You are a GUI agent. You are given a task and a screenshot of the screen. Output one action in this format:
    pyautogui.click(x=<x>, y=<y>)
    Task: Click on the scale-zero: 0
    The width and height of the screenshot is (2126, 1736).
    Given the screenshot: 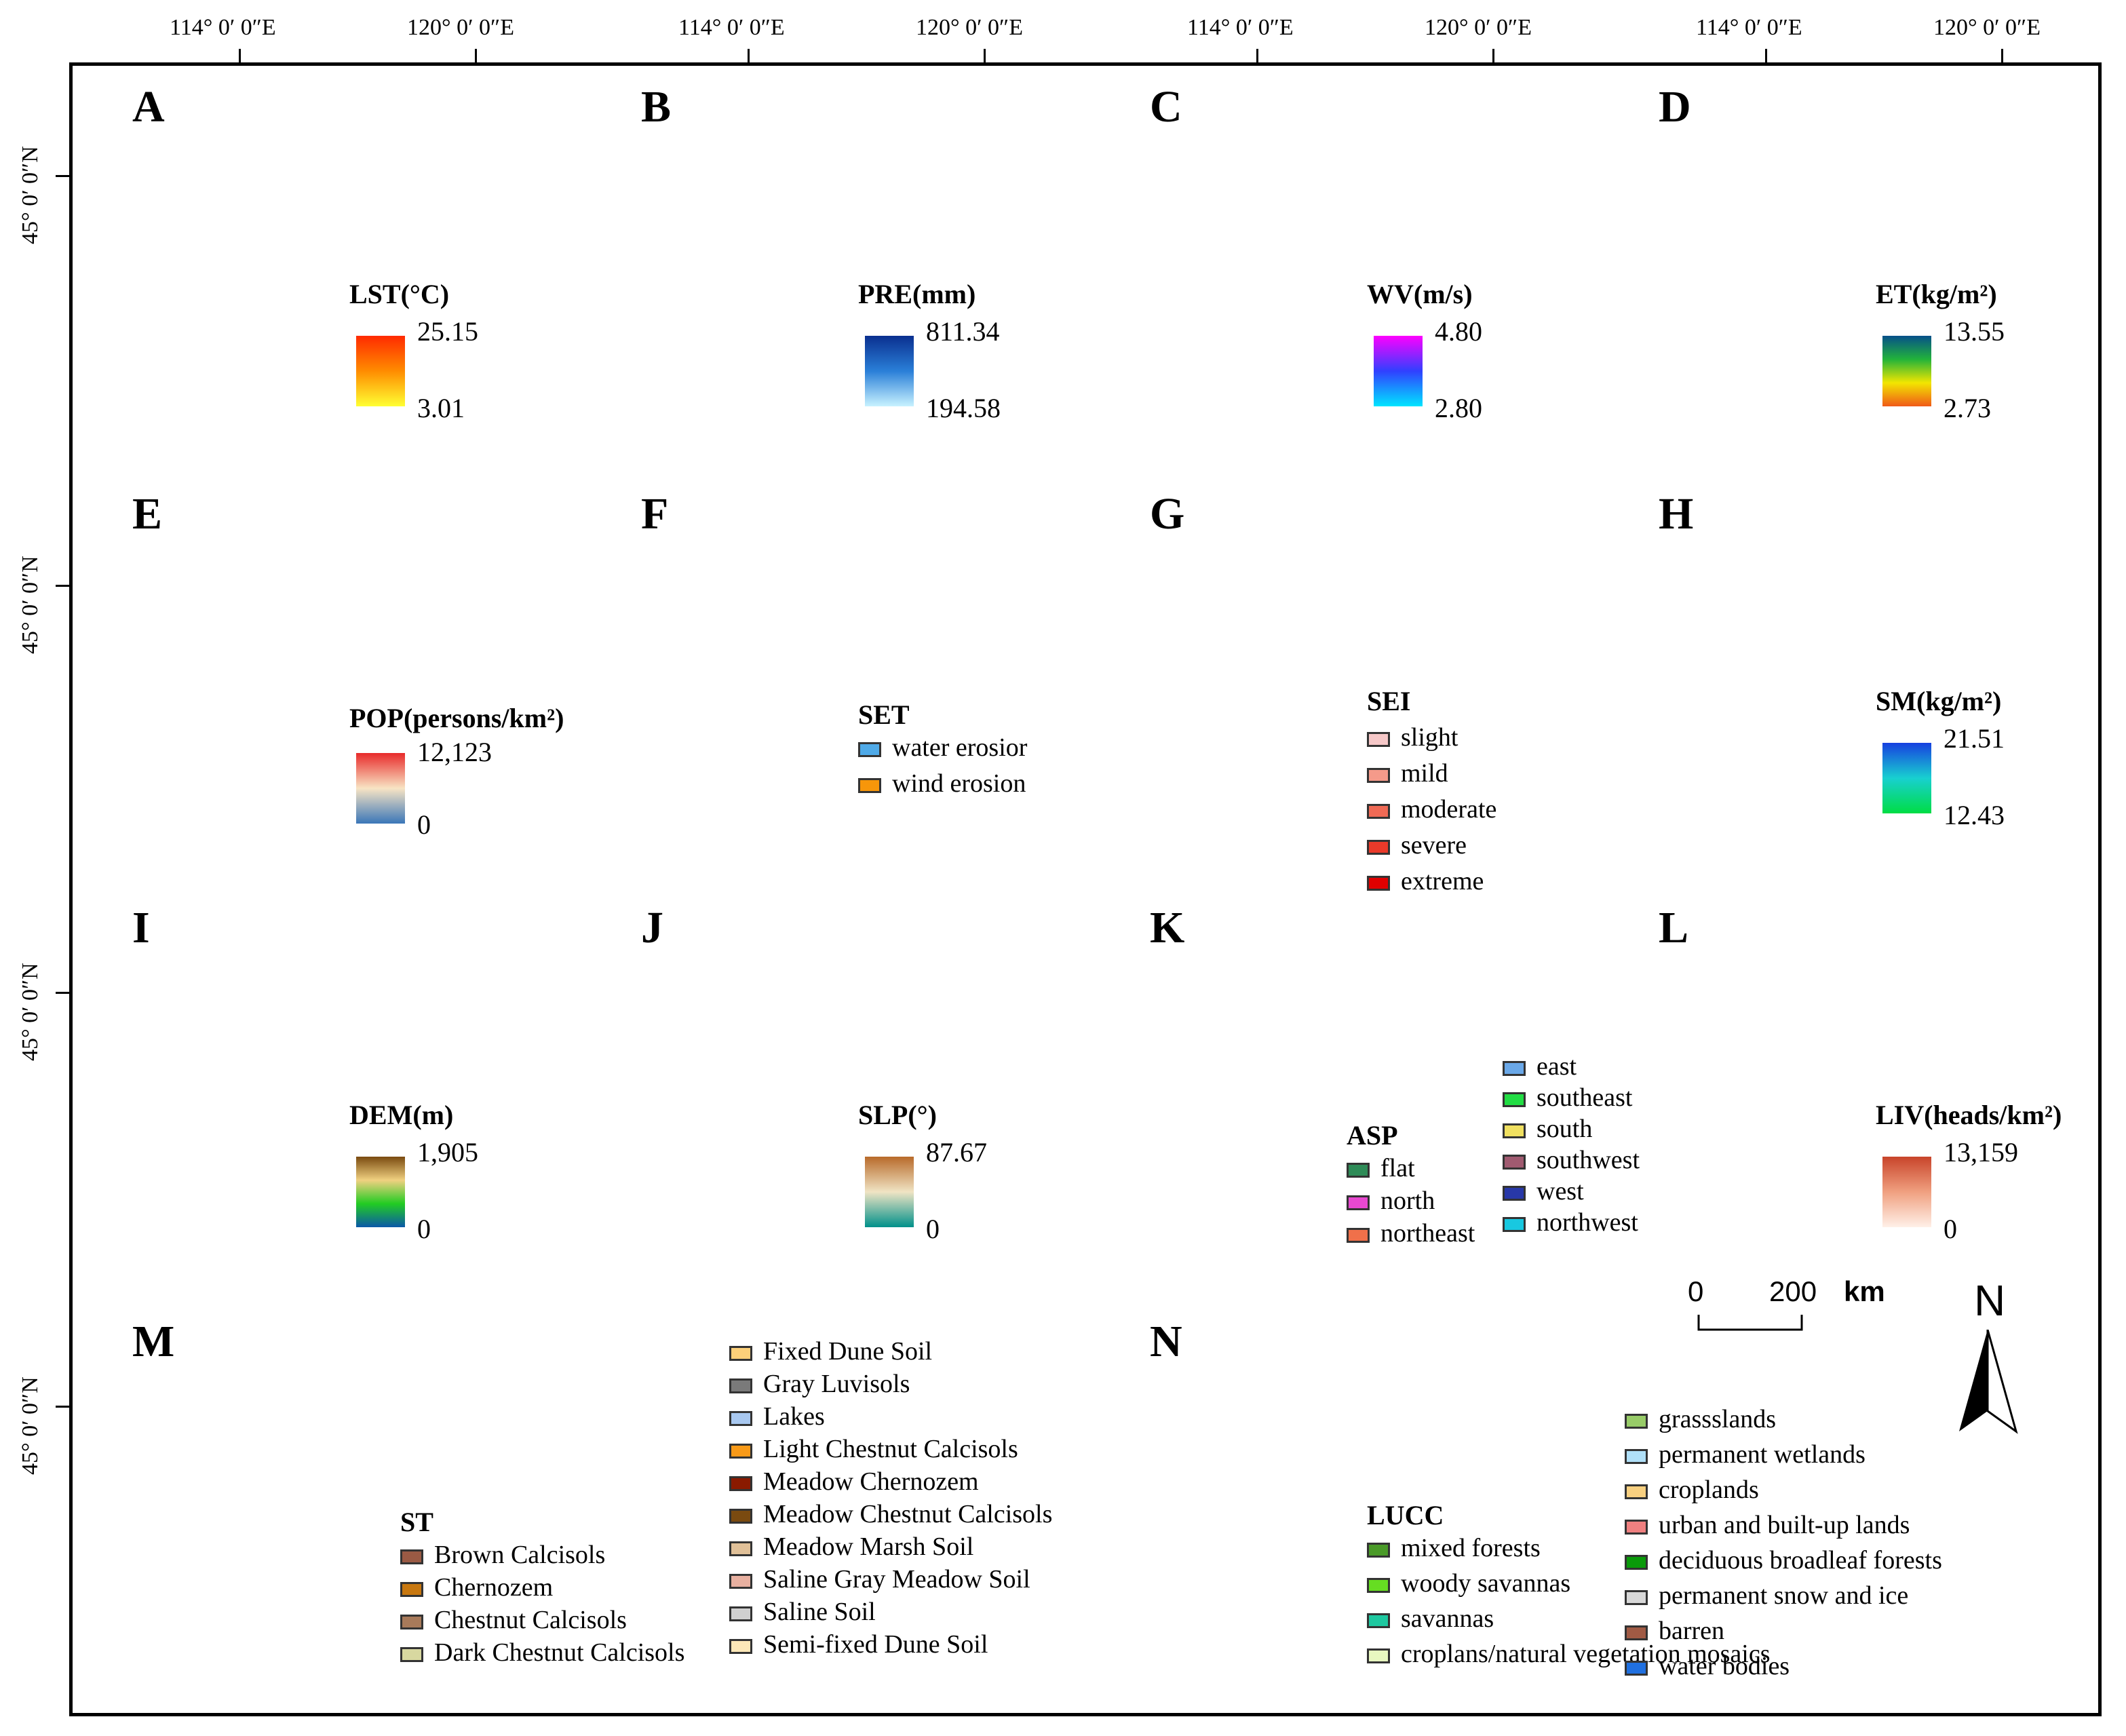 What is the action you would take?
    pyautogui.click(x=1696, y=1291)
    